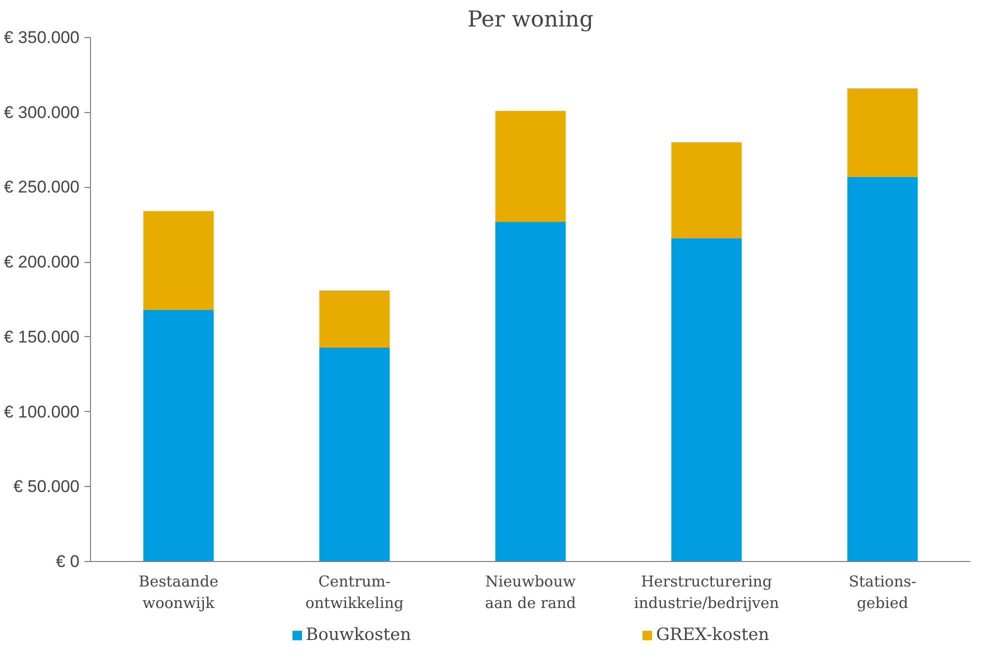 The width and height of the screenshot is (981, 666). What do you see at coordinates (46, 486) in the screenshot?
I see `y-tick-label: € 50.000` at bounding box center [46, 486].